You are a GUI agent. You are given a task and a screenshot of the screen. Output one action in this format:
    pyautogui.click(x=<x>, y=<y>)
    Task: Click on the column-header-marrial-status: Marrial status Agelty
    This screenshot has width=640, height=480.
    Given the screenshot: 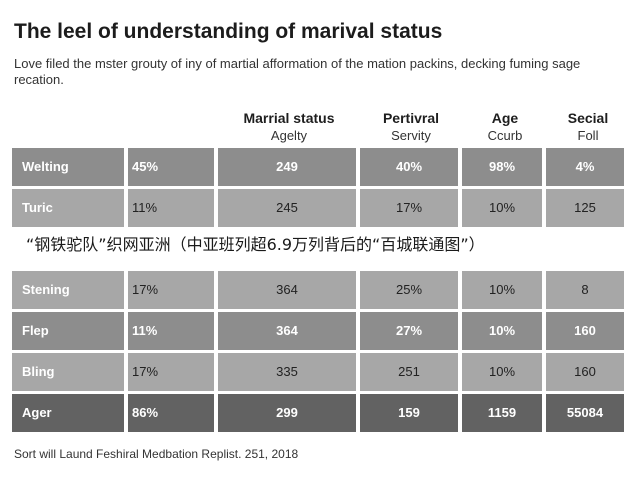 What is the action you would take?
    pyautogui.click(x=289, y=126)
    